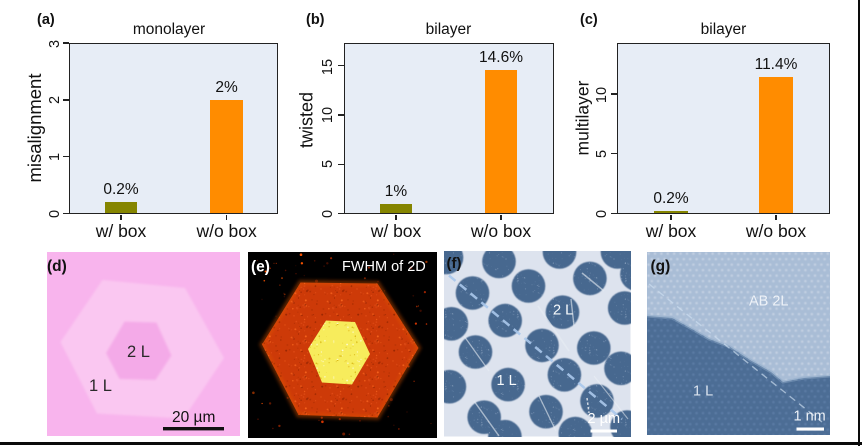 This screenshot has width=862, height=446. Describe the element at coordinates (768, 302) in the screenshot. I see `svg-text: AB 2L` at that location.